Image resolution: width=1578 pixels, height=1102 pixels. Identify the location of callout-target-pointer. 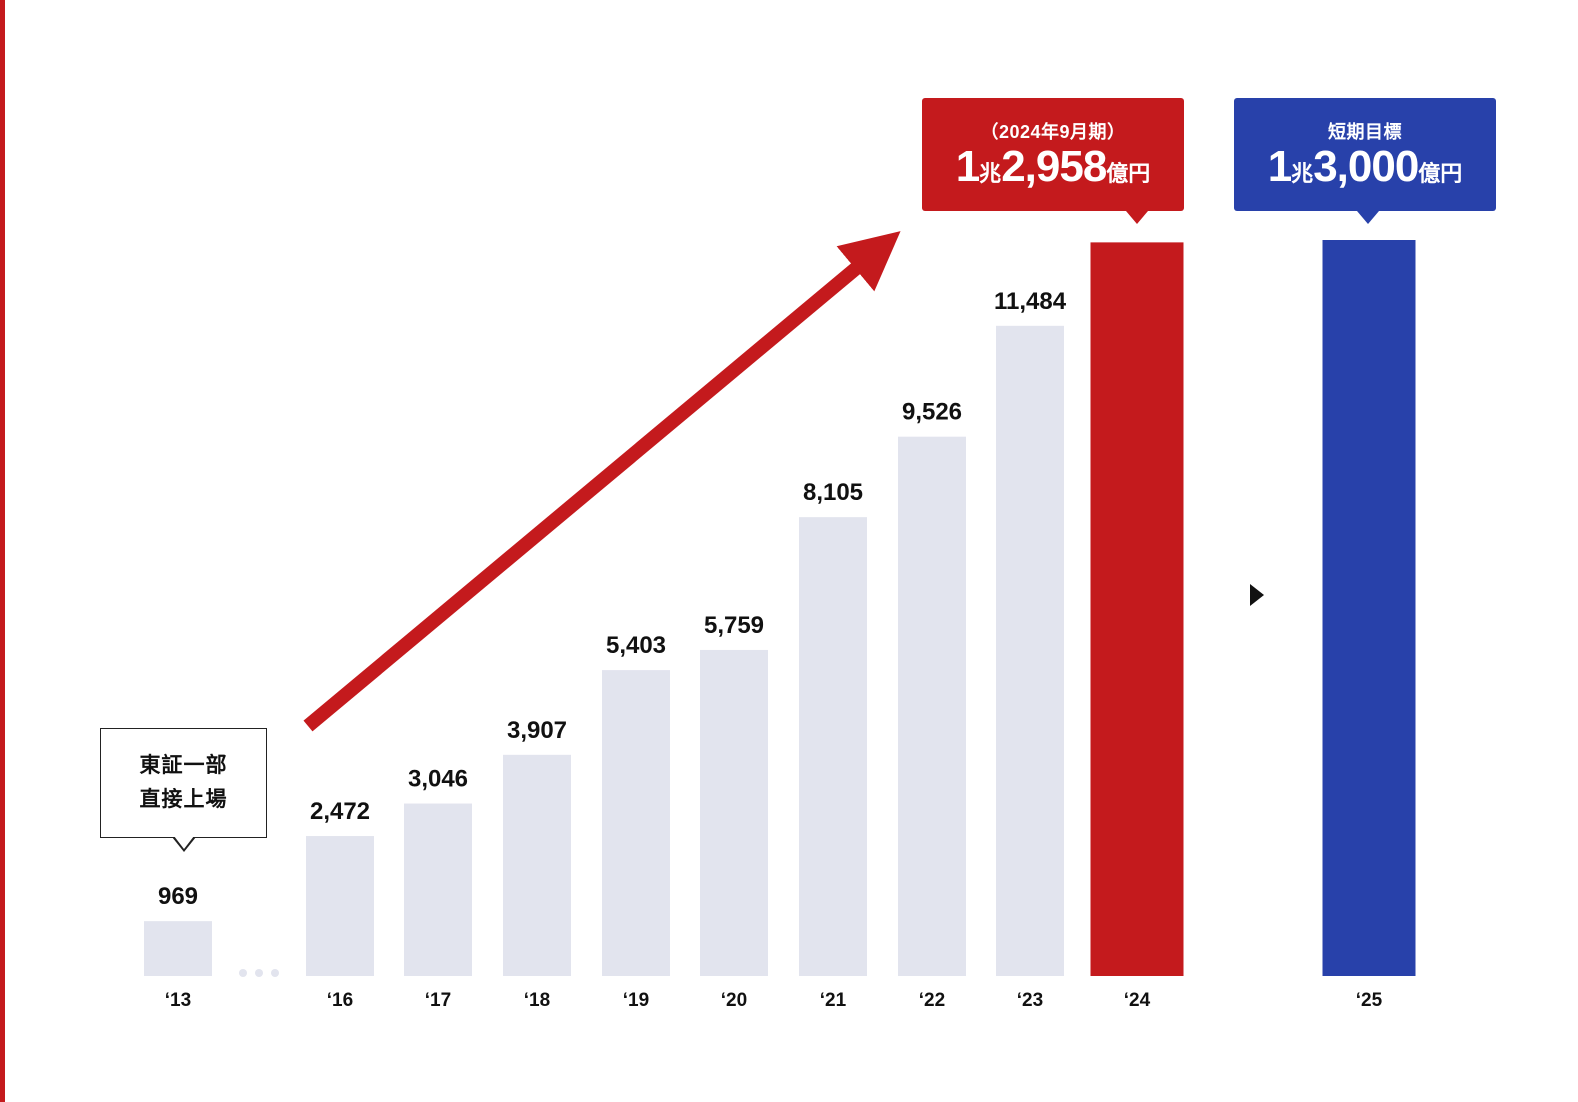
(1368, 217).